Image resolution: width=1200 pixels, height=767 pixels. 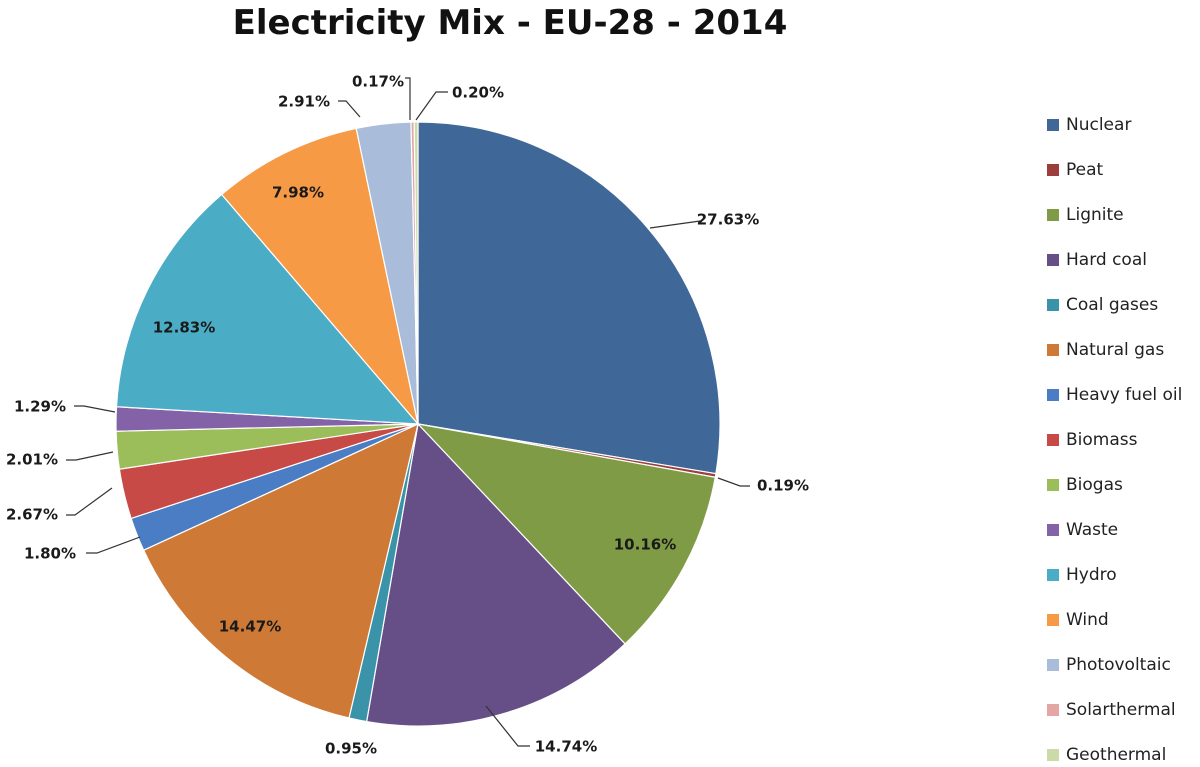 What do you see at coordinates (1053, 710) in the screenshot?
I see `legend-swatch-solarthermal` at bounding box center [1053, 710].